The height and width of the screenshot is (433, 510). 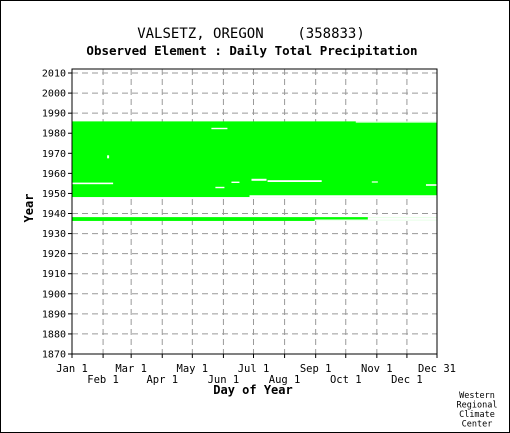 I want to click on x-tick-label: Dec 1, so click(x=407, y=380).